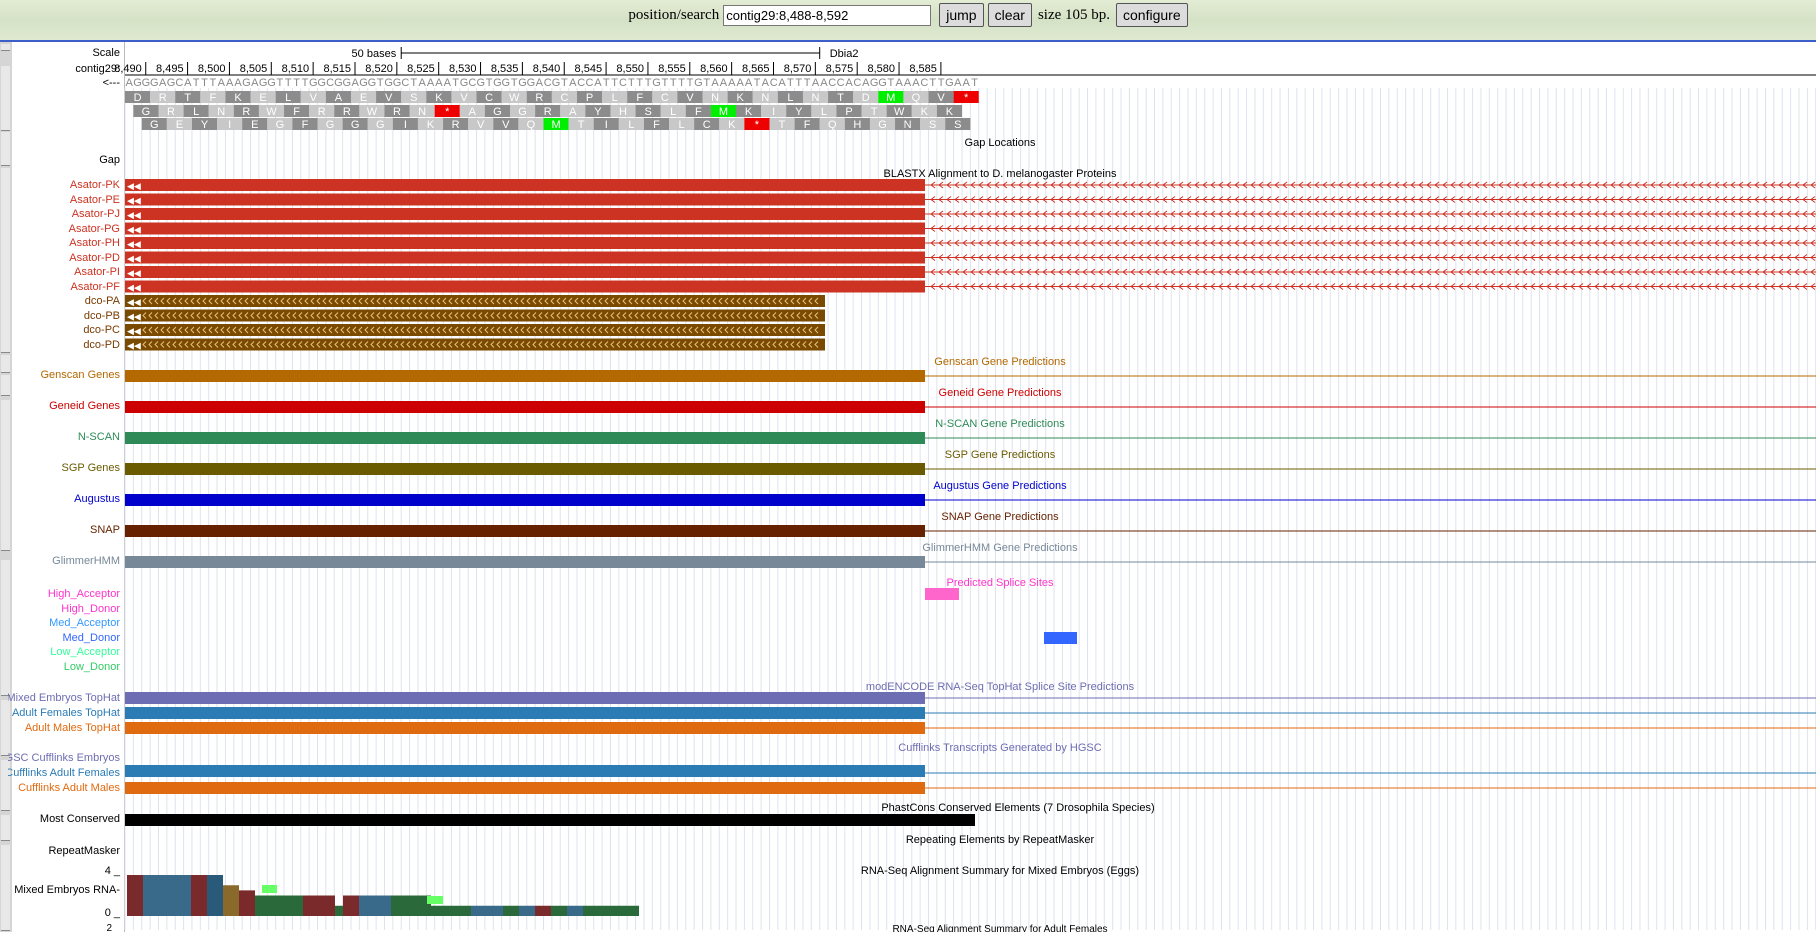 Image resolution: width=1816 pixels, height=934 pixels. What do you see at coordinates (238, 83) in the screenshot?
I see `sequence-base: A` at bounding box center [238, 83].